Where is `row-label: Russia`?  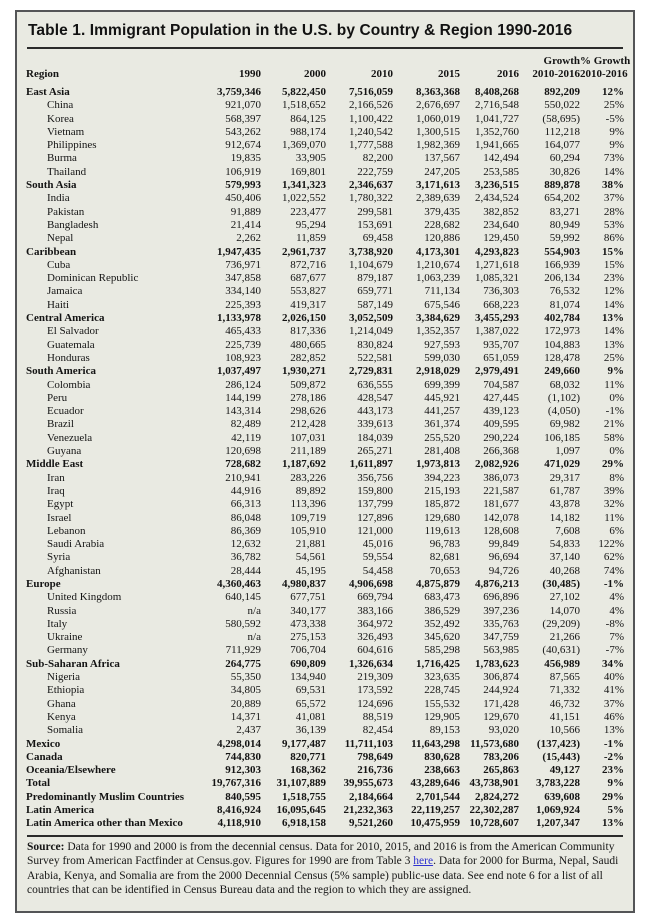
row-label: Russia is located at coordinates (62, 610).